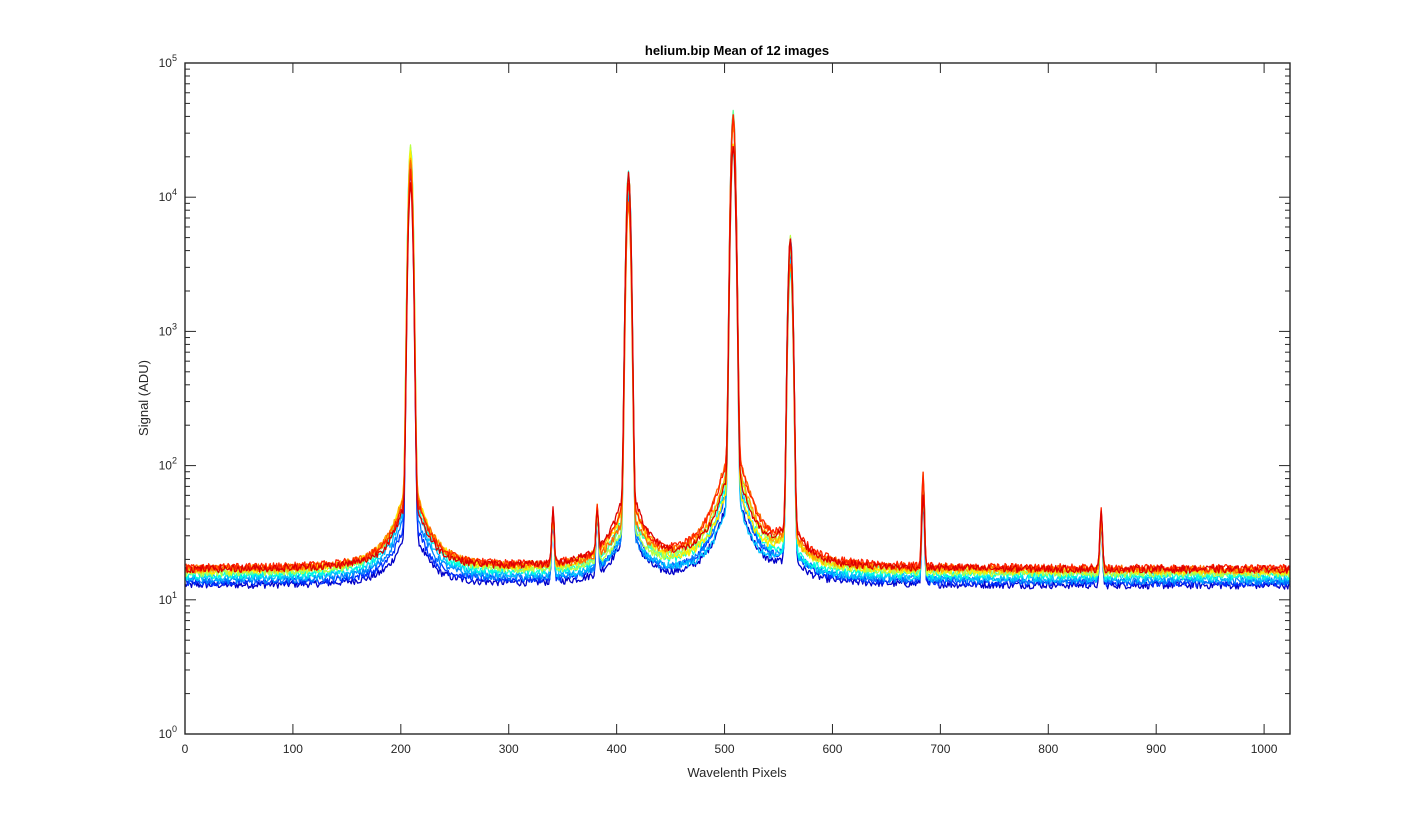 This screenshot has width=1425, height=825. I want to click on x-tick-label: 600, so click(832, 749).